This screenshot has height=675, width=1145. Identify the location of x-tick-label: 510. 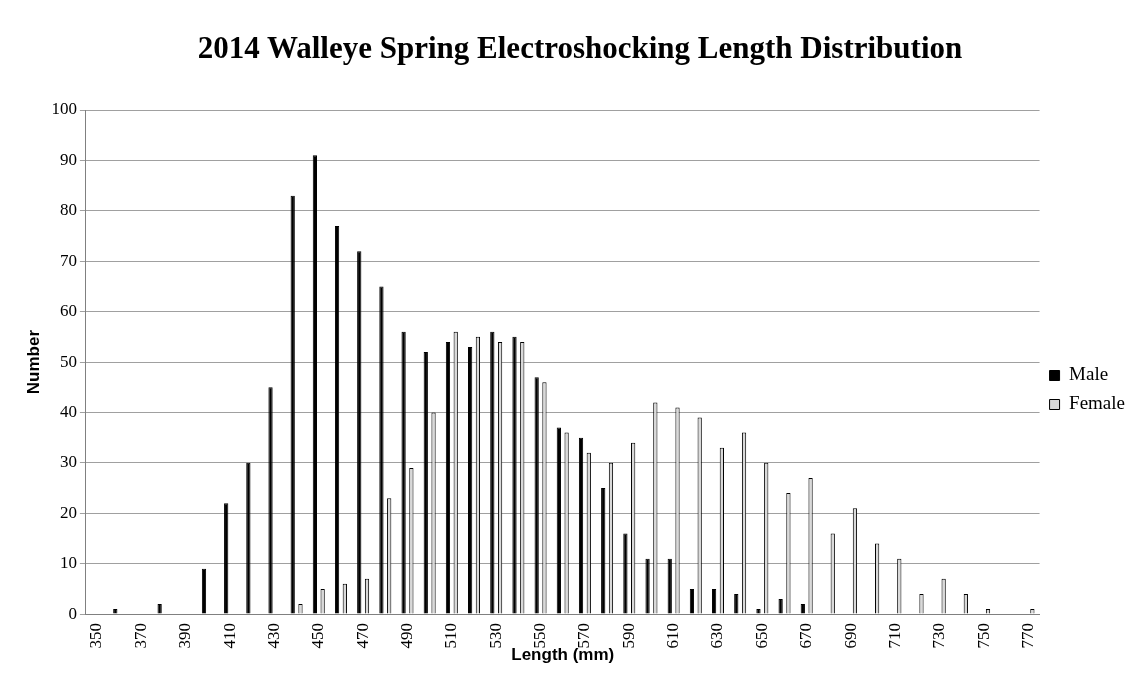
(451, 636).